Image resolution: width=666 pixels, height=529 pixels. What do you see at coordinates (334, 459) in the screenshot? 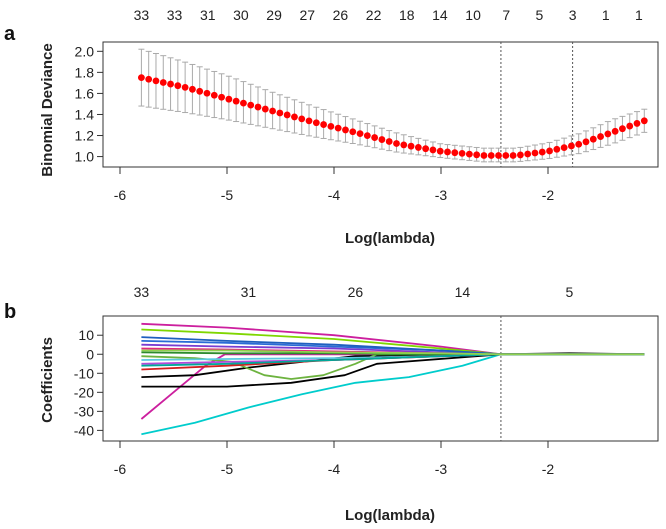
I see `panel-b-x-axis: -6 -5 -4 -3 -2` at bounding box center [334, 459].